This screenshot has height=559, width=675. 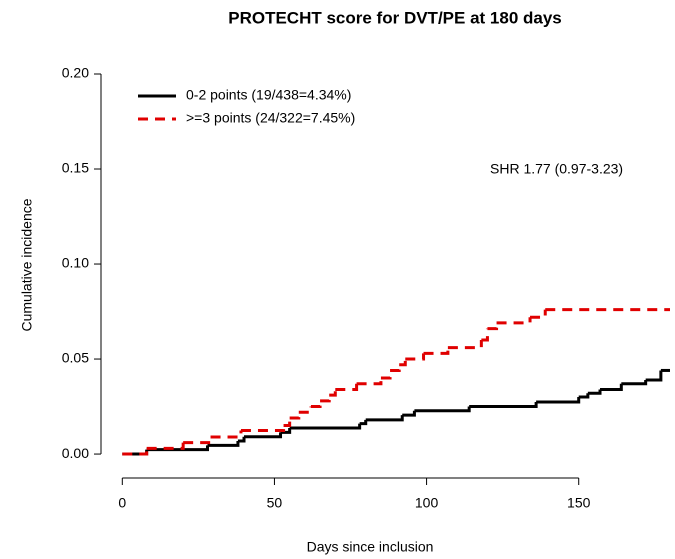 What do you see at coordinates (556, 169) in the screenshot?
I see `annotation: SHR 1.77 (0.97-3.23)` at bounding box center [556, 169].